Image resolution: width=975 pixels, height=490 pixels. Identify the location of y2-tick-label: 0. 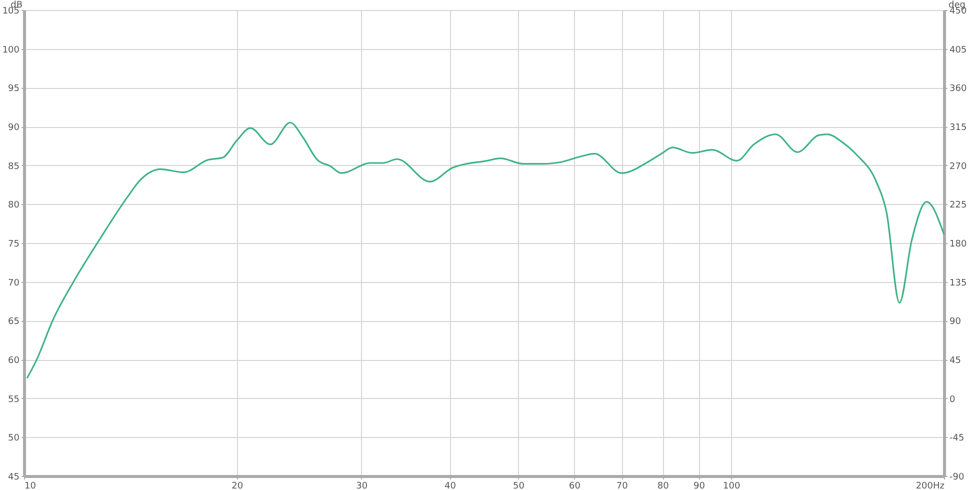
(953, 399).